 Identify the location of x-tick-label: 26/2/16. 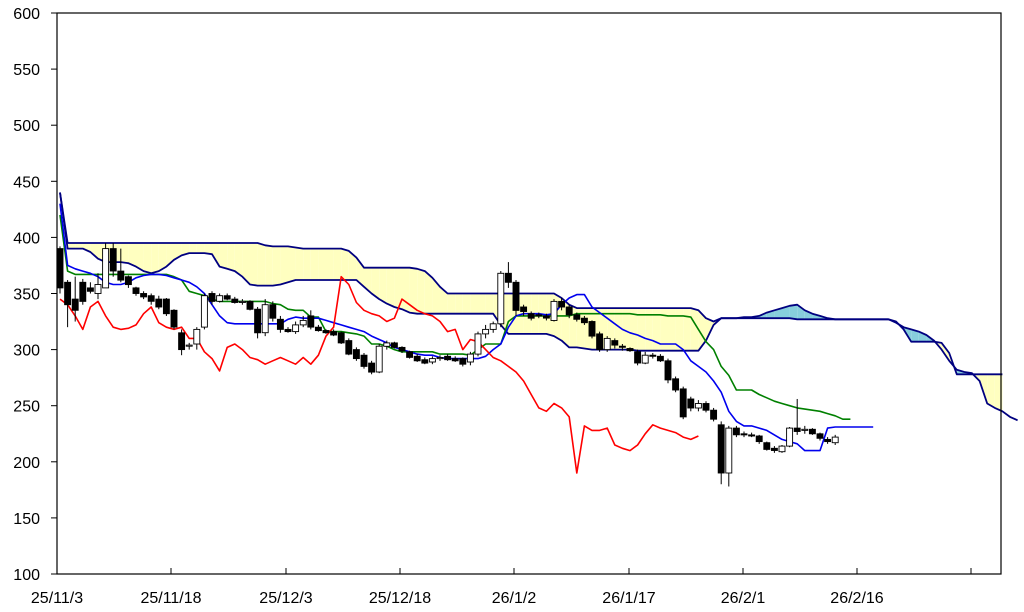
(856, 598).